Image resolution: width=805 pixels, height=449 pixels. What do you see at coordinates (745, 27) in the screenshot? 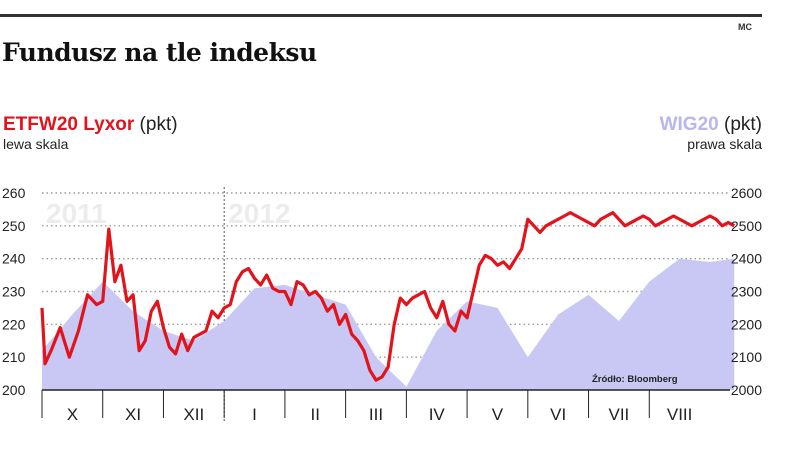
I see `author-credit: MC` at bounding box center [745, 27].